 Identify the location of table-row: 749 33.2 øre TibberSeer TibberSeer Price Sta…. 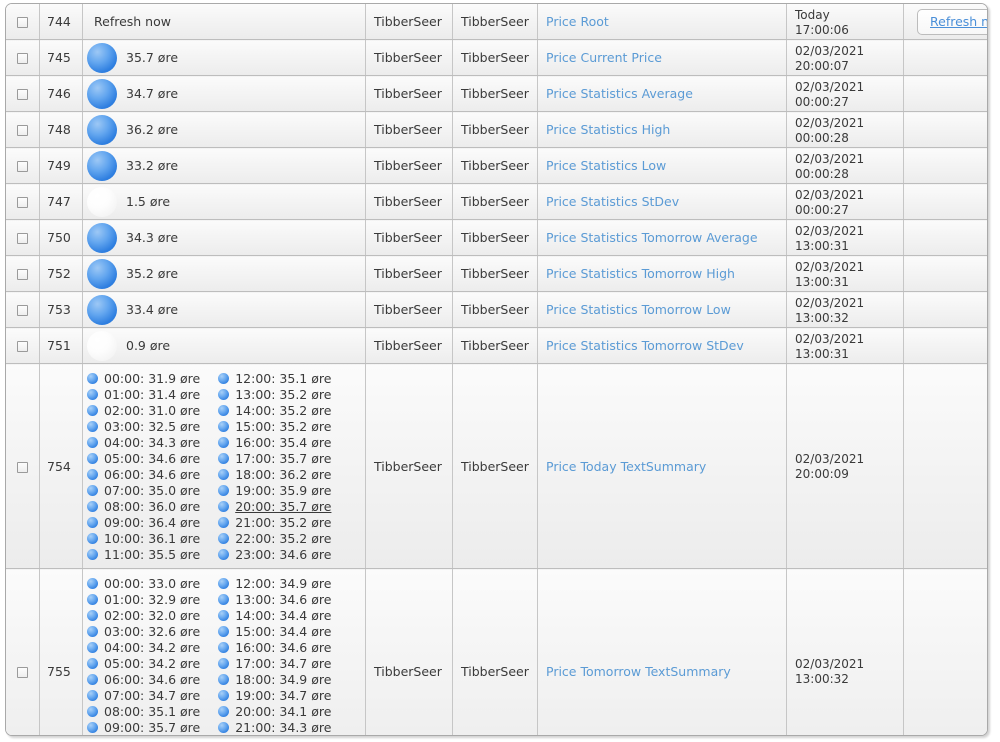
(496, 165).